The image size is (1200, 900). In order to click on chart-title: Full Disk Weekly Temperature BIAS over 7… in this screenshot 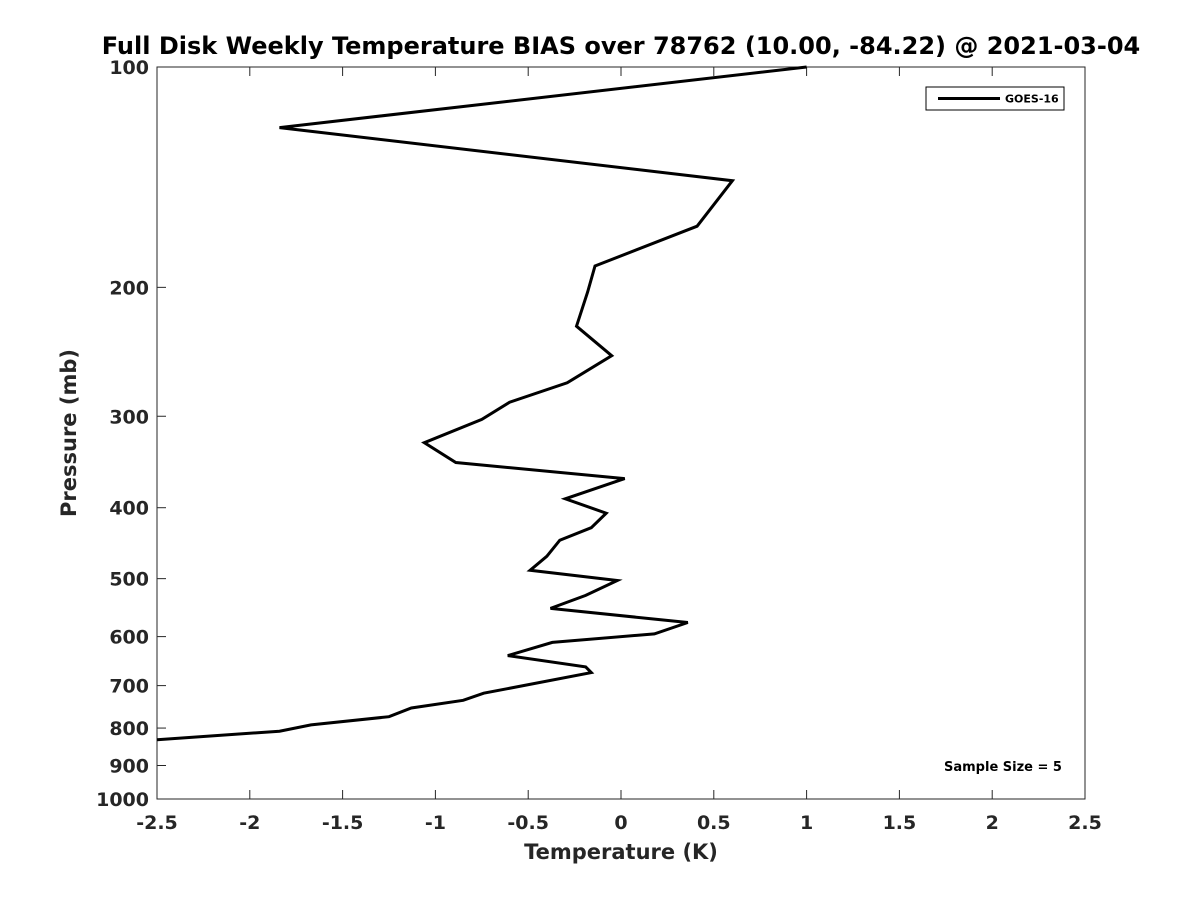, I will do `click(621, 46)`.